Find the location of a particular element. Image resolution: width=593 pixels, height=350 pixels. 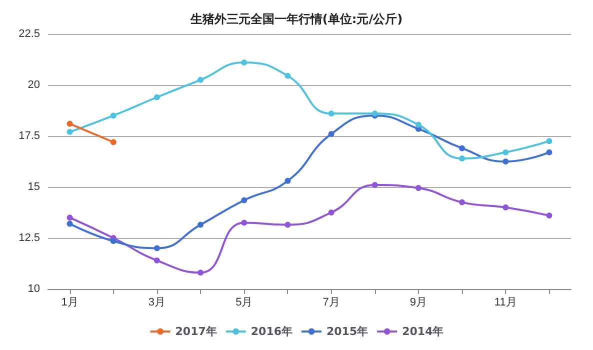

x-tick-label: 3月 is located at coordinates (157, 302).